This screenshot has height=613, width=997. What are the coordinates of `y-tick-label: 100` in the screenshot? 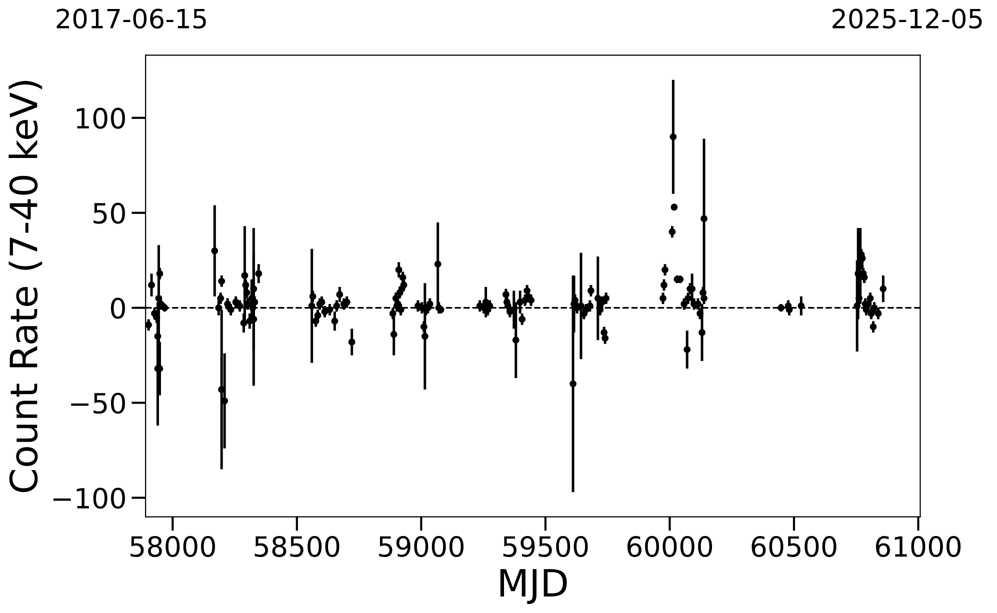 It's located at (100, 118).